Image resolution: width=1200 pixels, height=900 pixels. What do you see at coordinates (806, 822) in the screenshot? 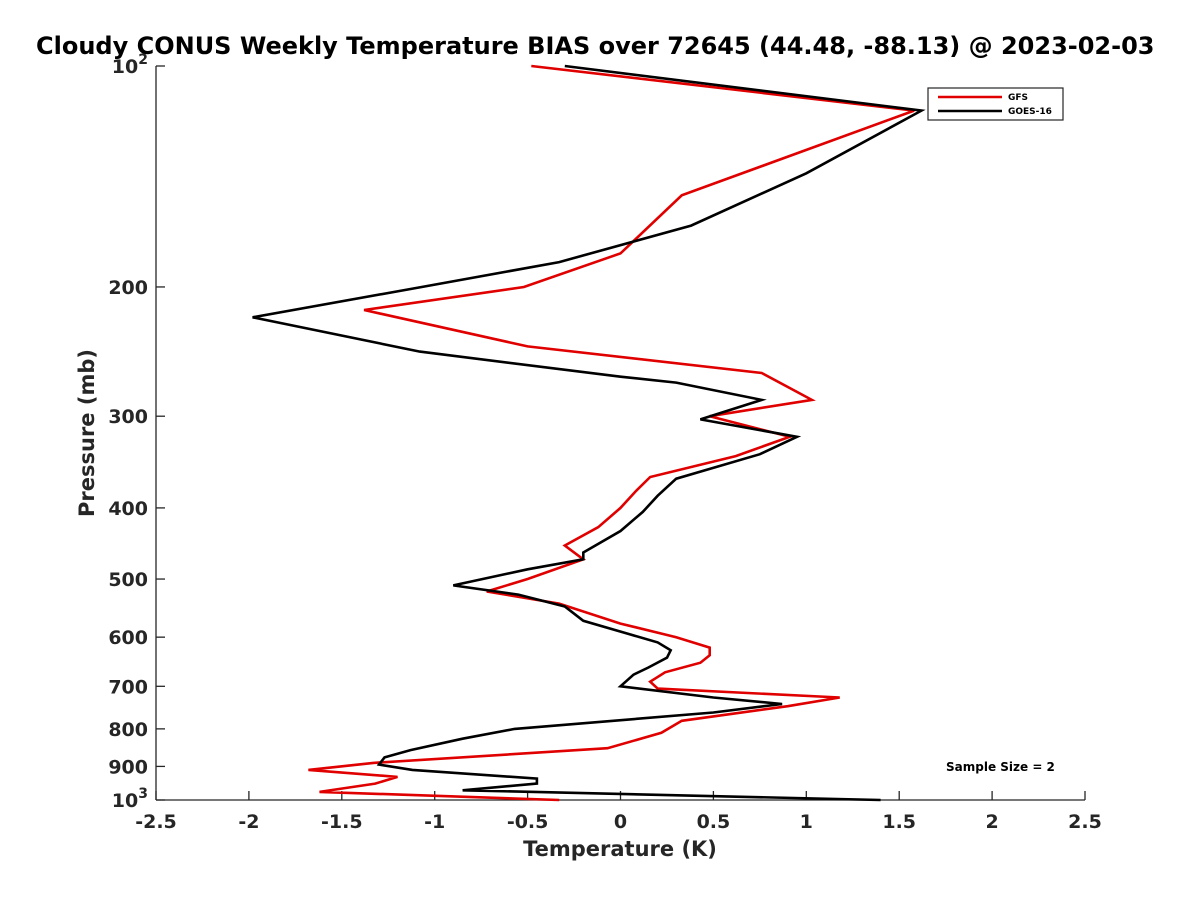
I see `x-tick-label: 1` at bounding box center [806, 822].